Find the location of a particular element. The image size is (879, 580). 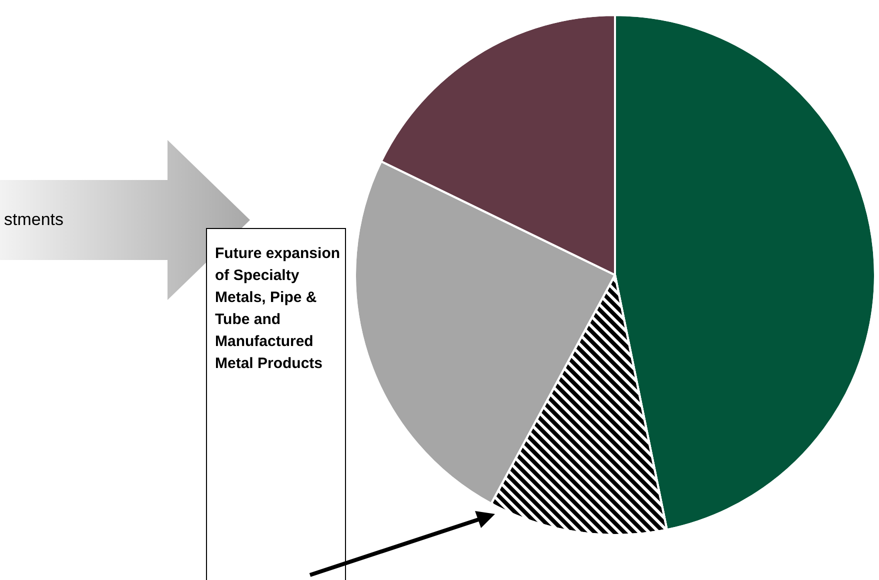

text: Future expansion of Specialty Metals, Pipe & Tube and Manufactured Metal Products is located at coordinates (276, 404).